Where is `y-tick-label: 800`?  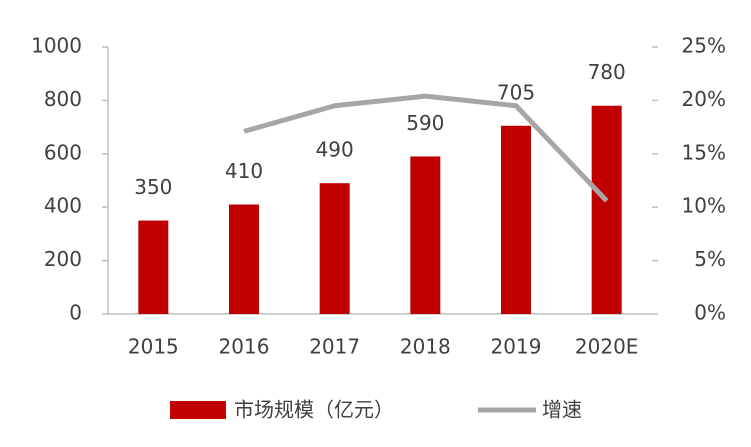 y-tick-label: 800 is located at coordinates (63, 99).